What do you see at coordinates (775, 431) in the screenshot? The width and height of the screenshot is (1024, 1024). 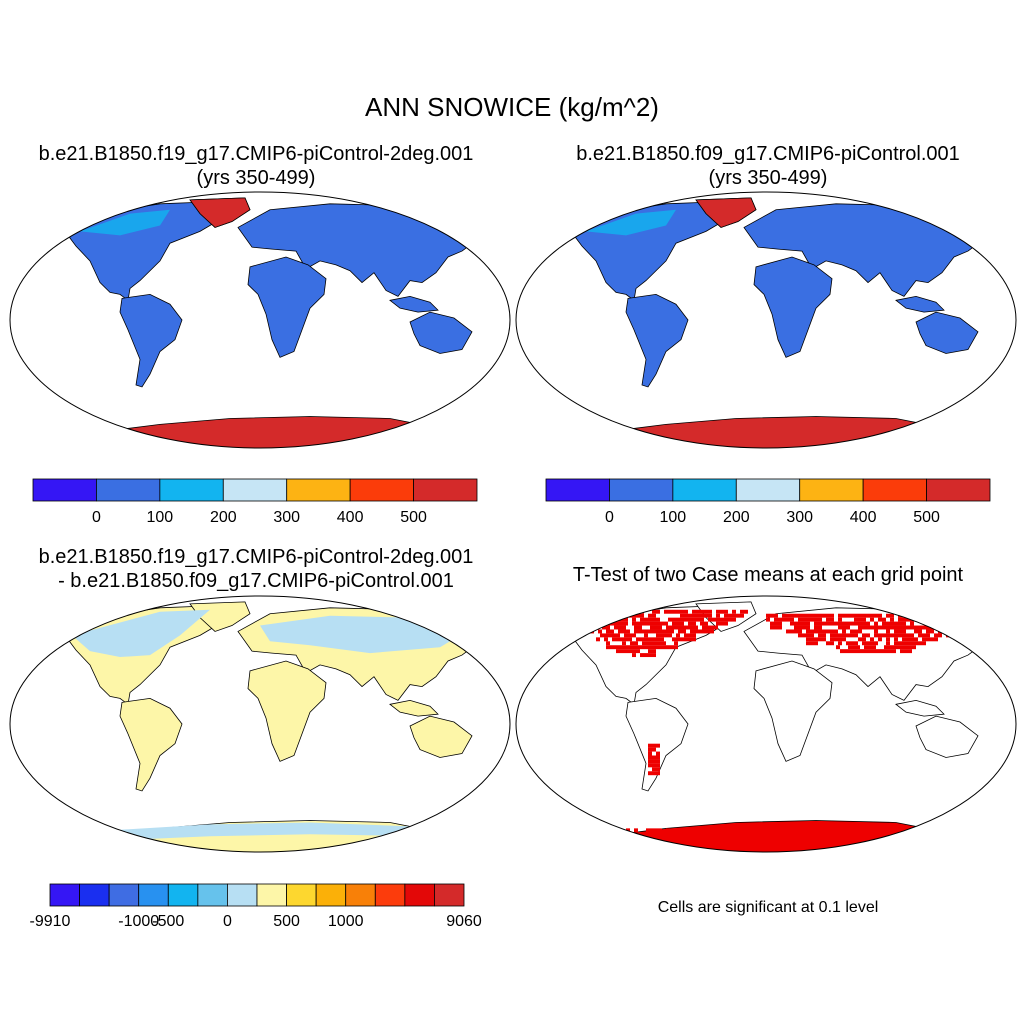 I see `case2-antarctica` at bounding box center [775, 431].